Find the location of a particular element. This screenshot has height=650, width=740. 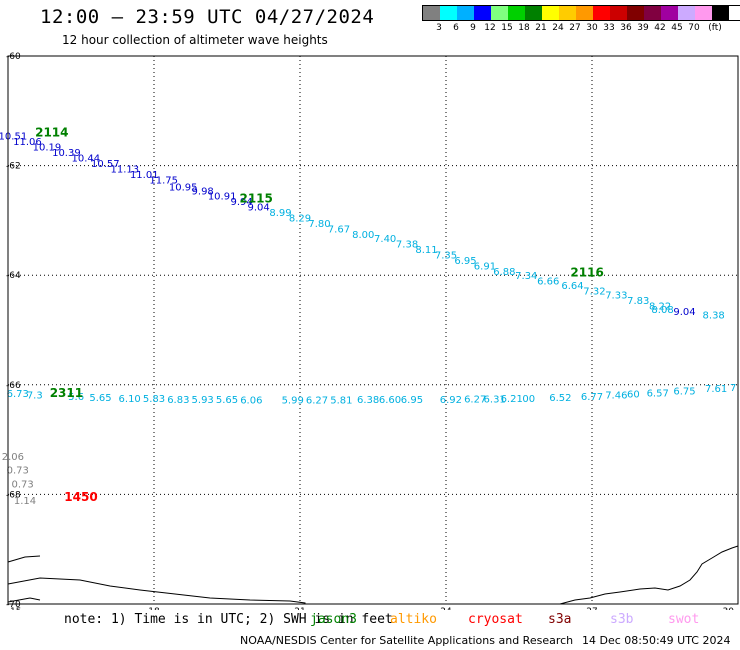

swh-value-label: 7.80 is located at coordinates (319, 224).